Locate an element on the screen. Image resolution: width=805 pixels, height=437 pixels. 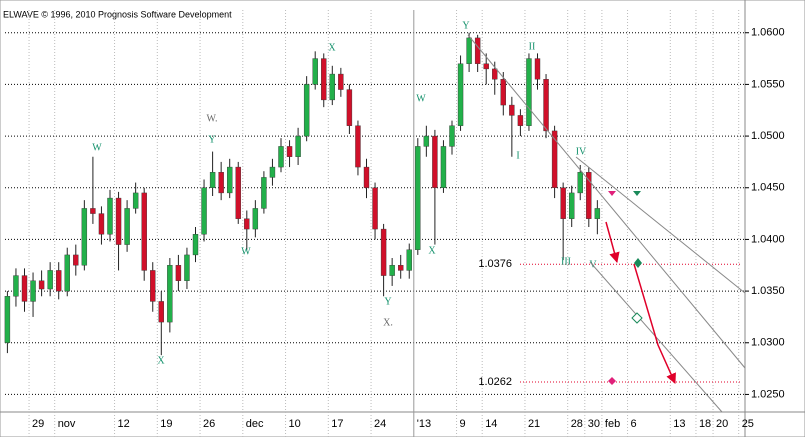
wave-label: IV is located at coordinates (581, 151).